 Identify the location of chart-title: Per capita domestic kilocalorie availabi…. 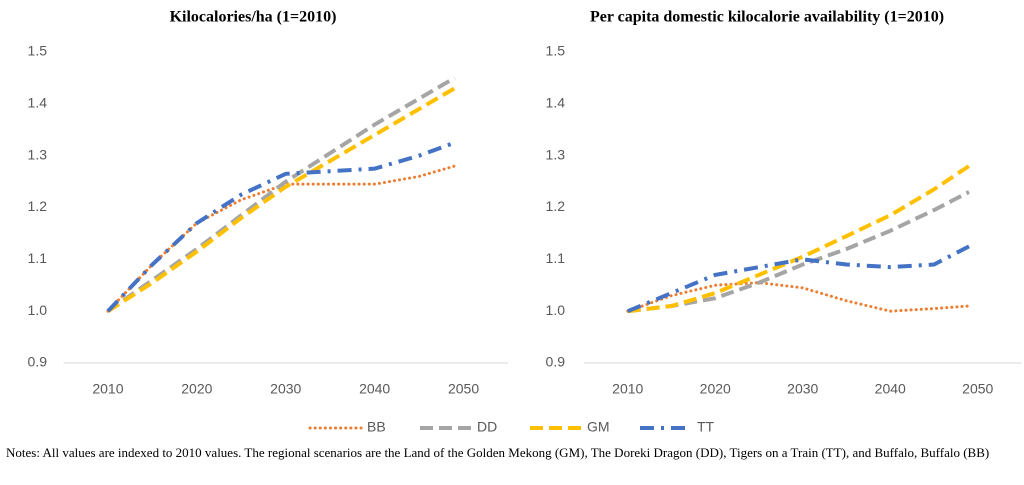
(767, 17).